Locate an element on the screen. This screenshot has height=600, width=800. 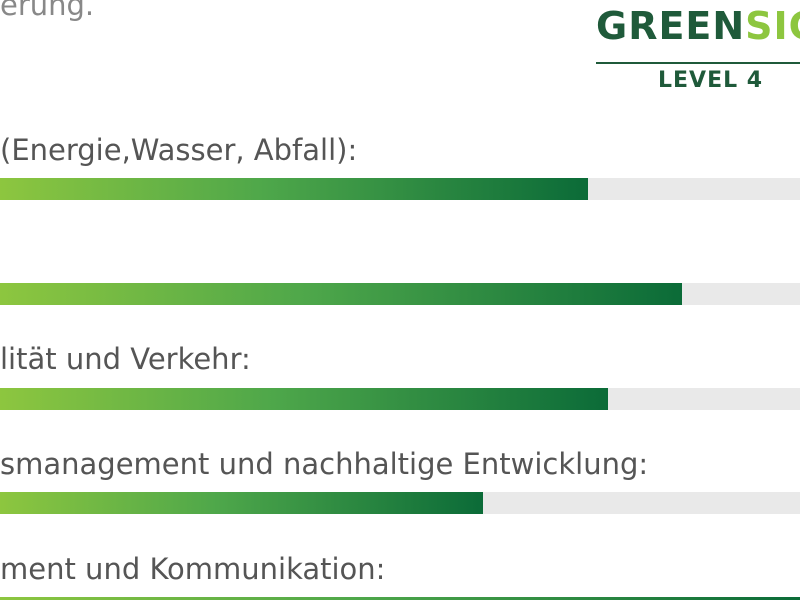
greensign-logo: GREENSIG LEVEL 4 is located at coordinates (698, 50).